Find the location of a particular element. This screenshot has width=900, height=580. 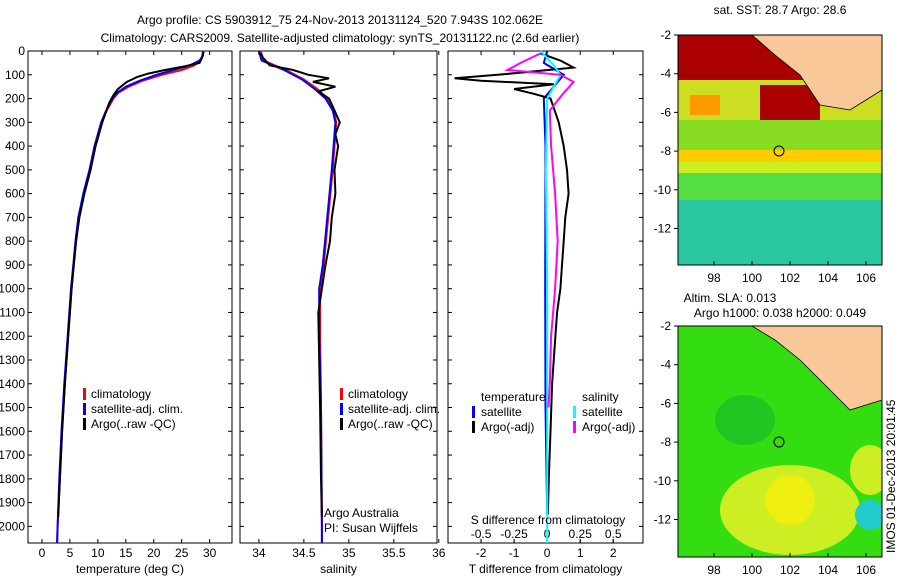

series-t-argo-adj- is located at coordinates (515, 283).